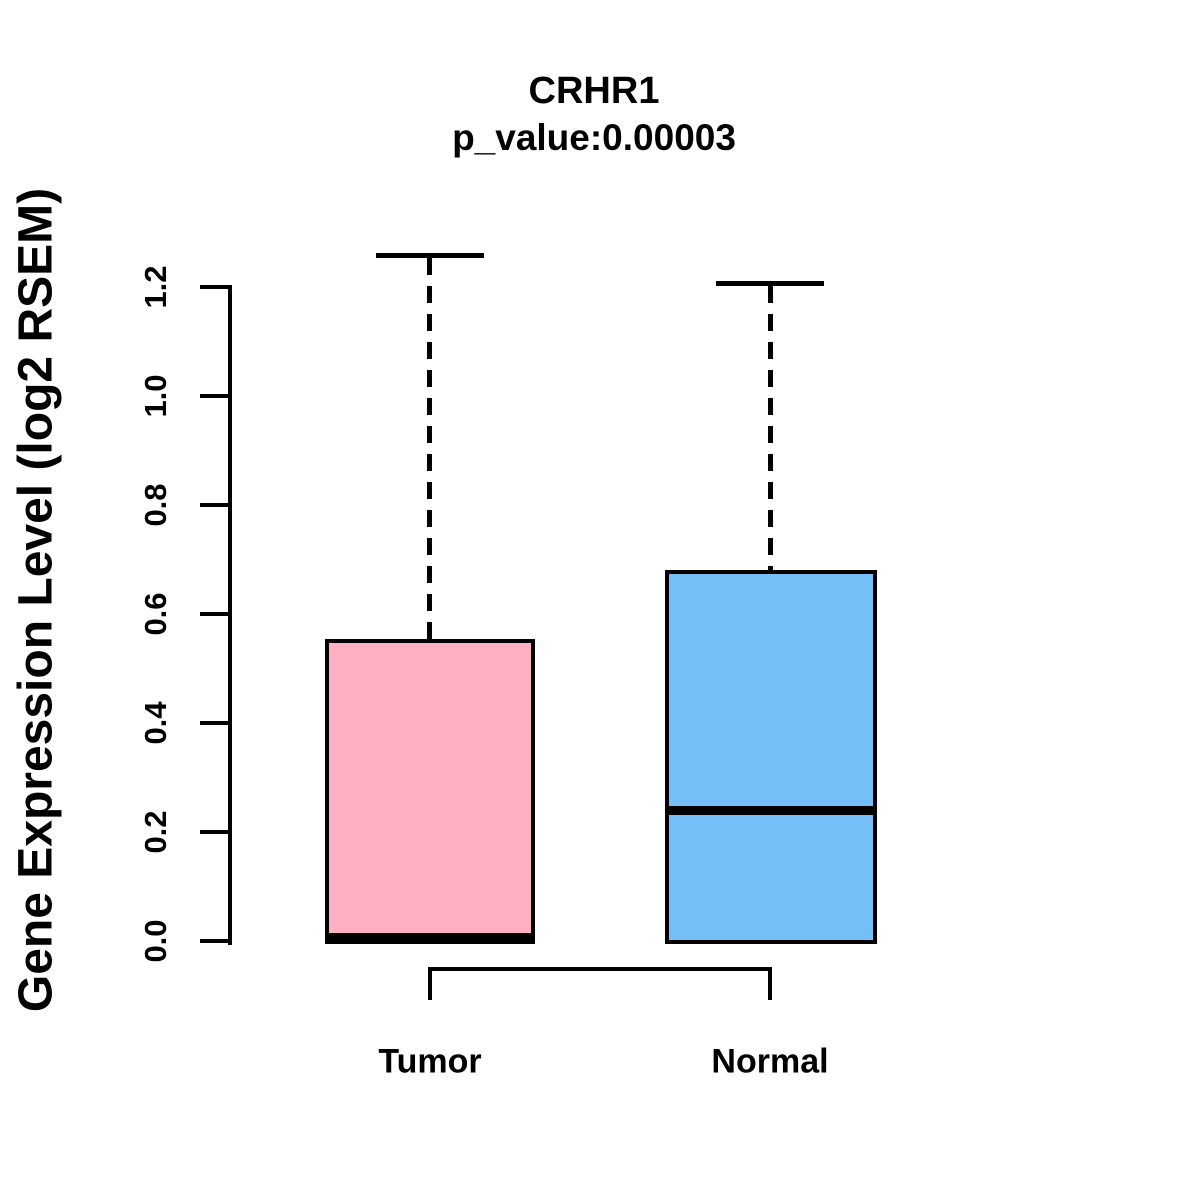 Image resolution: width=1200 pixels, height=1200 pixels. What do you see at coordinates (155, 287) in the screenshot?
I see `y-tick-label: 1.2` at bounding box center [155, 287].